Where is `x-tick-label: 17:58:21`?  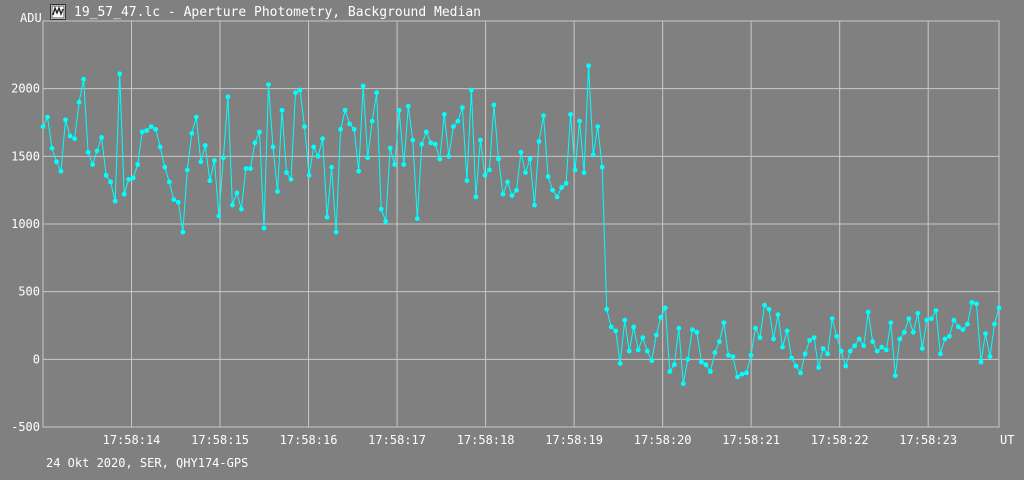
x-tick-label: 17:58:21 is located at coordinates (751, 440).